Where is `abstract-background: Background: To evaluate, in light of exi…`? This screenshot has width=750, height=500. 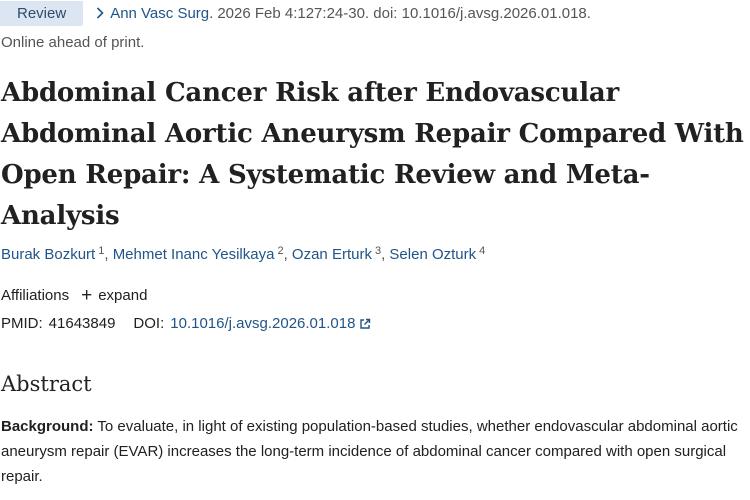
abstract-background: Background: To evaluate, in light of exi… is located at coordinates (371, 451).